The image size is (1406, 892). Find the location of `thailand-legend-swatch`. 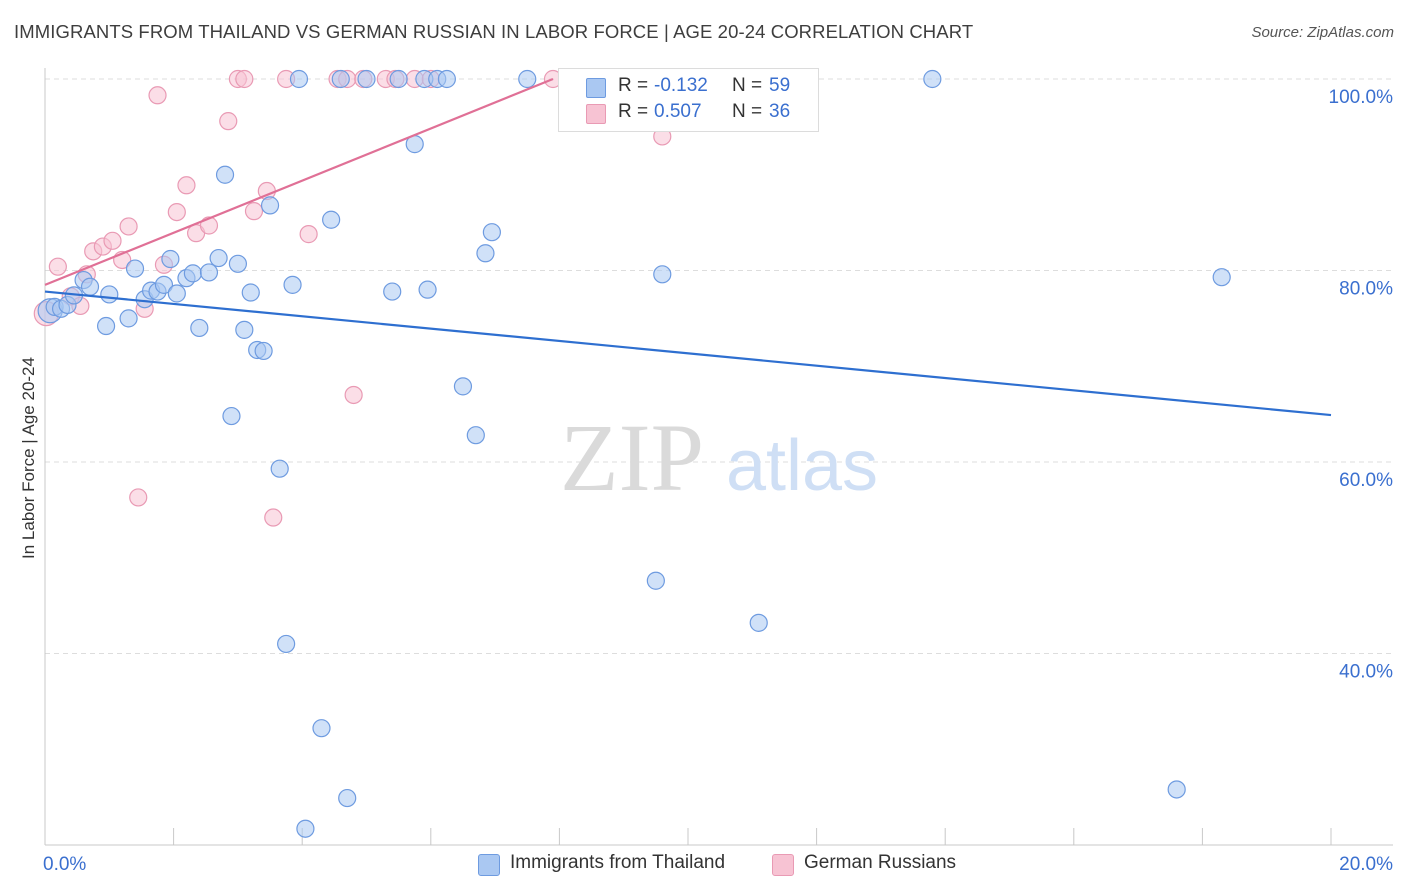

thailand-legend-swatch is located at coordinates (489, 865).